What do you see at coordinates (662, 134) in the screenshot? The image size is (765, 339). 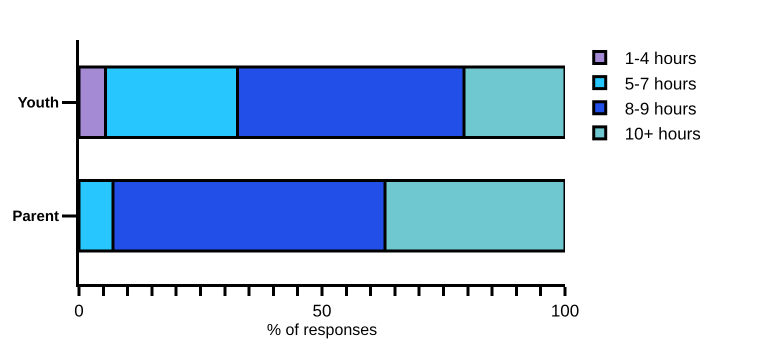 I see `legend-label: 10+ hours` at bounding box center [662, 134].